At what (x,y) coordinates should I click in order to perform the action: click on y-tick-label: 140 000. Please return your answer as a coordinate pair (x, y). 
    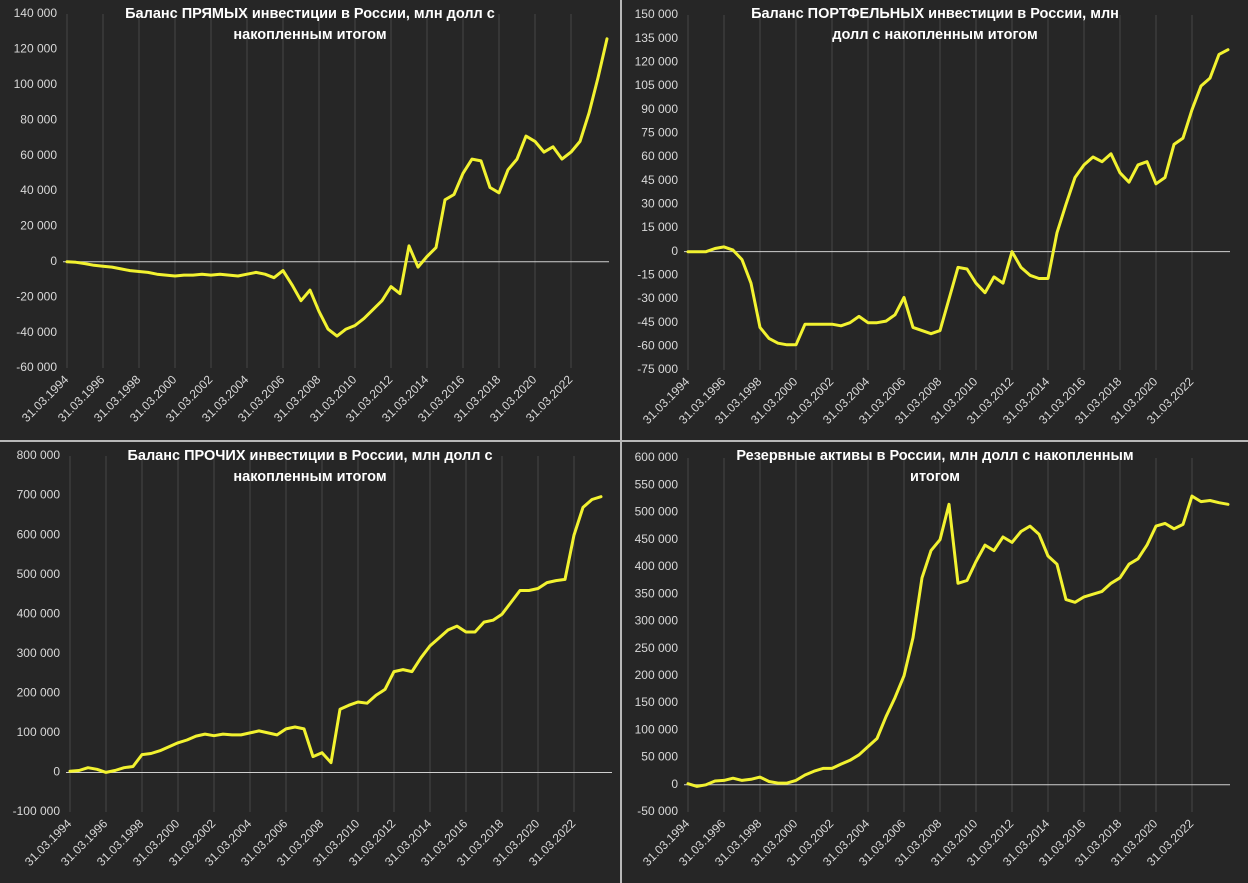
    Looking at the image, I should click on (36, 13).